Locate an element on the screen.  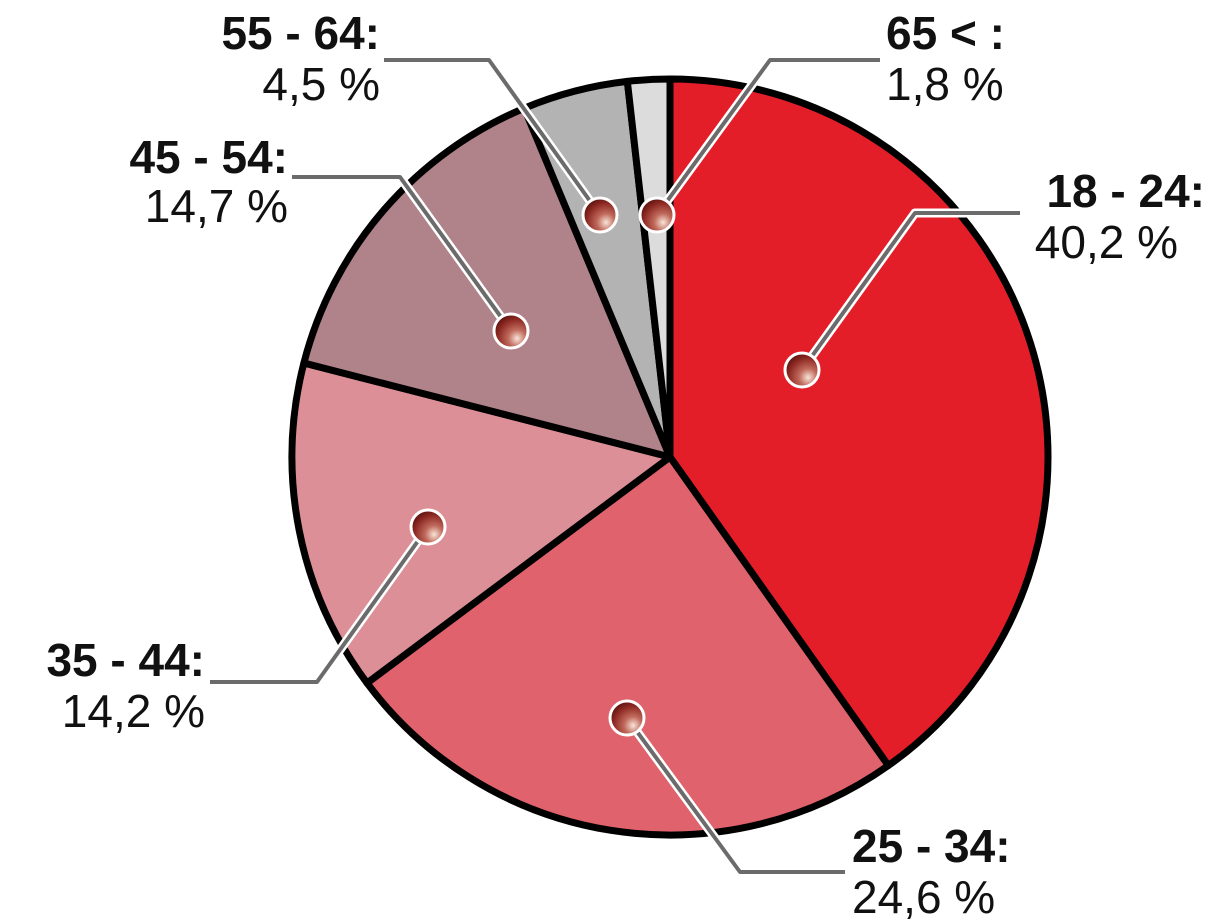
label-value-55-64: 4,5 % is located at coordinates (321, 84).